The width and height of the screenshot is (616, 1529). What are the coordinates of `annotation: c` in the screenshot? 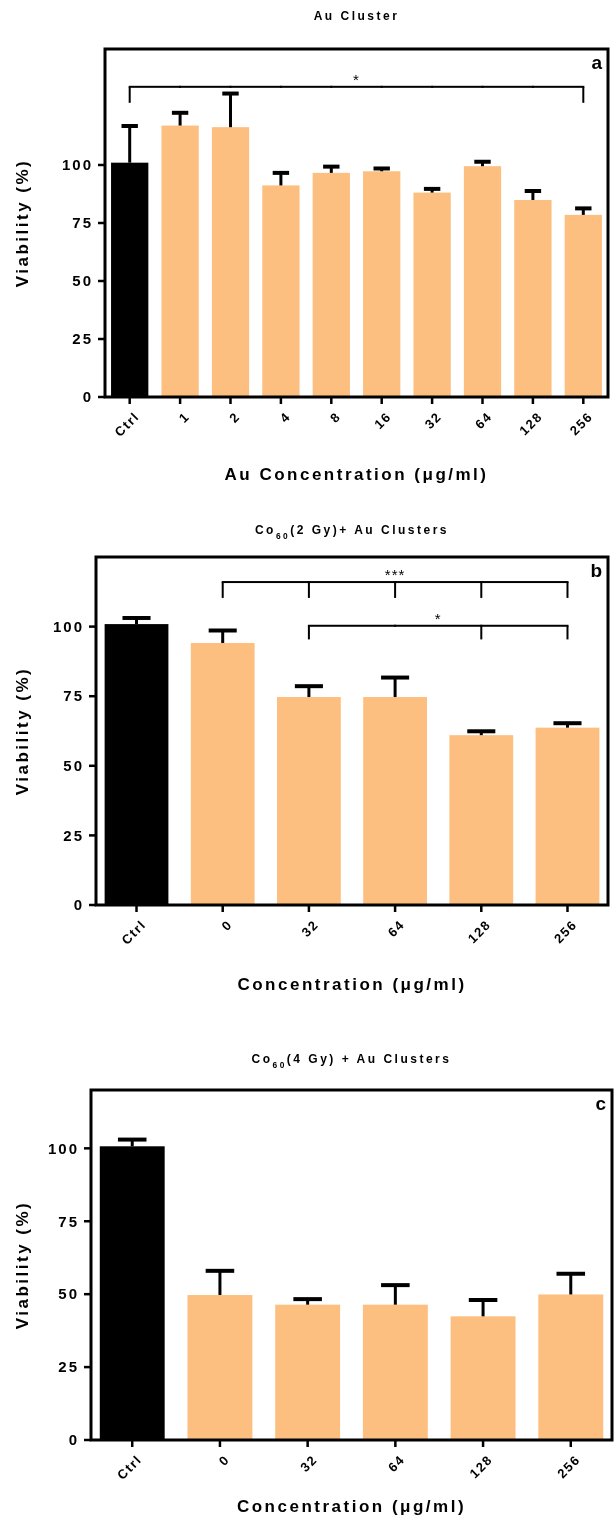 It's located at (601, 1103).